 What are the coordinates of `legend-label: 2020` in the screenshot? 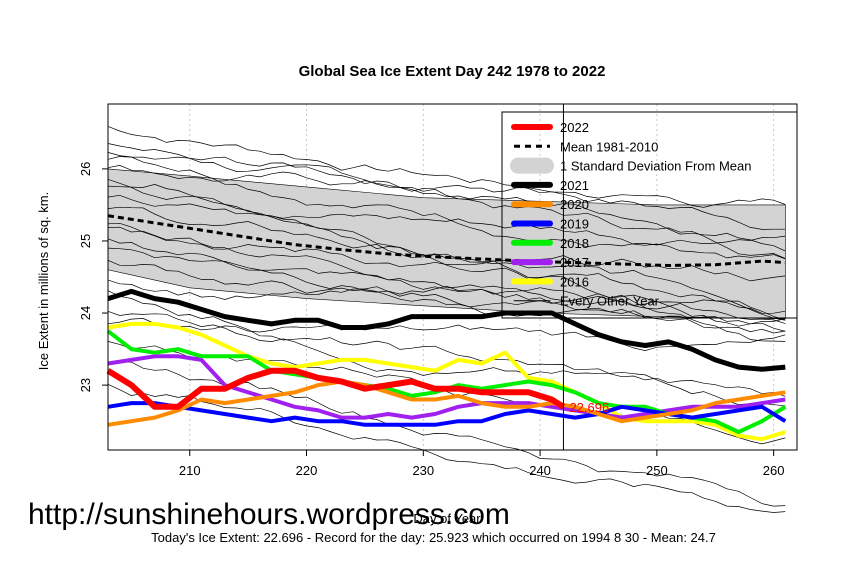 It's located at (574, 204).